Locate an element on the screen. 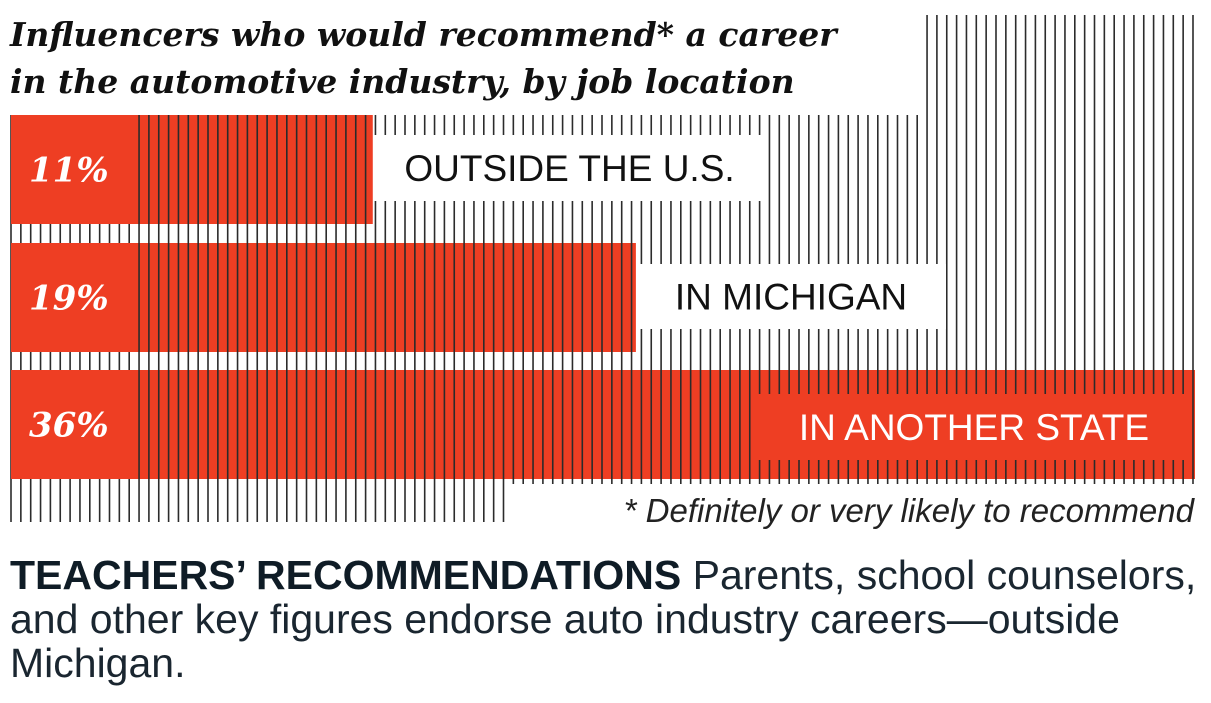 The image size is (1211, 703). category-label: IN MICHIGAN is located at coordinates (791, 297).